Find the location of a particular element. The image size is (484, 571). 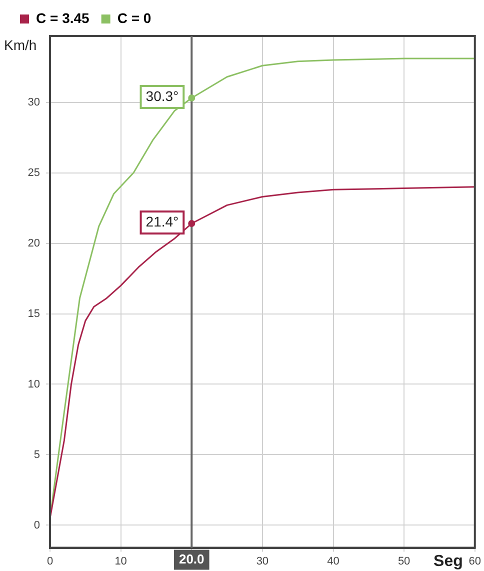

y-tick-label: 25 is located at coordinates (34, 172).